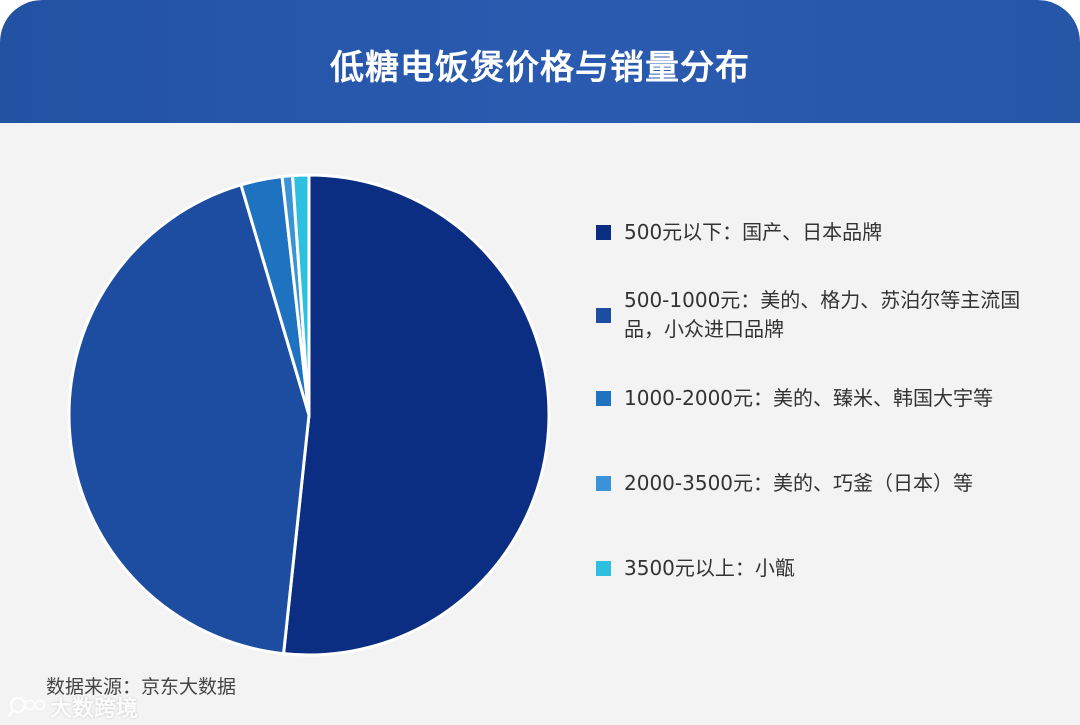  What do you see at coordinates (809, 398) in the screenshot?
I see `legend-label-3: 1000-2000元：美的、臻米、韩国大宇等` at bounding box center [809, 398].